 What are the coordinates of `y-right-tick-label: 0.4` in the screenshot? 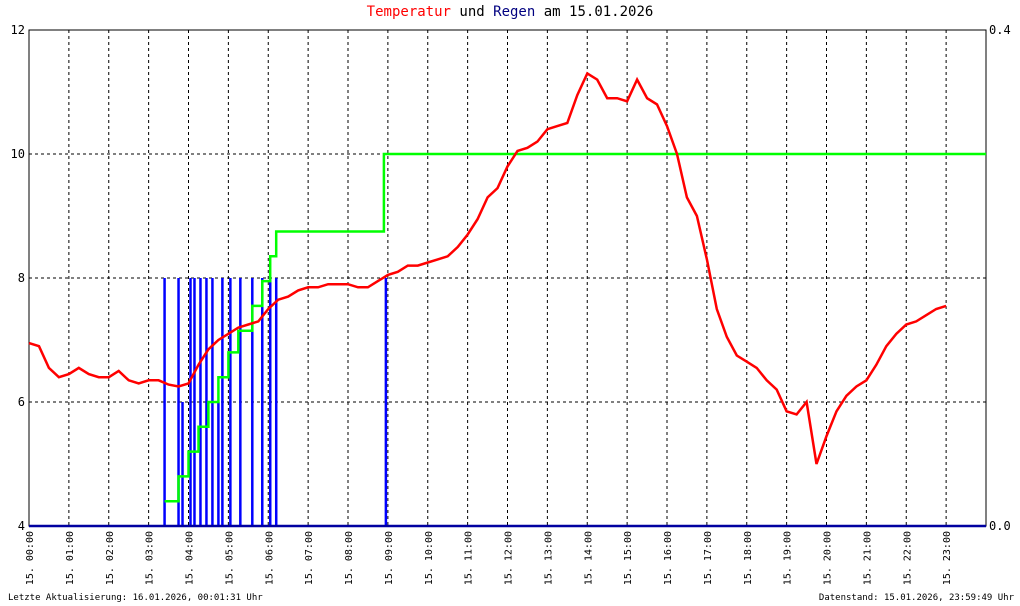 It's located at (1000, 30).